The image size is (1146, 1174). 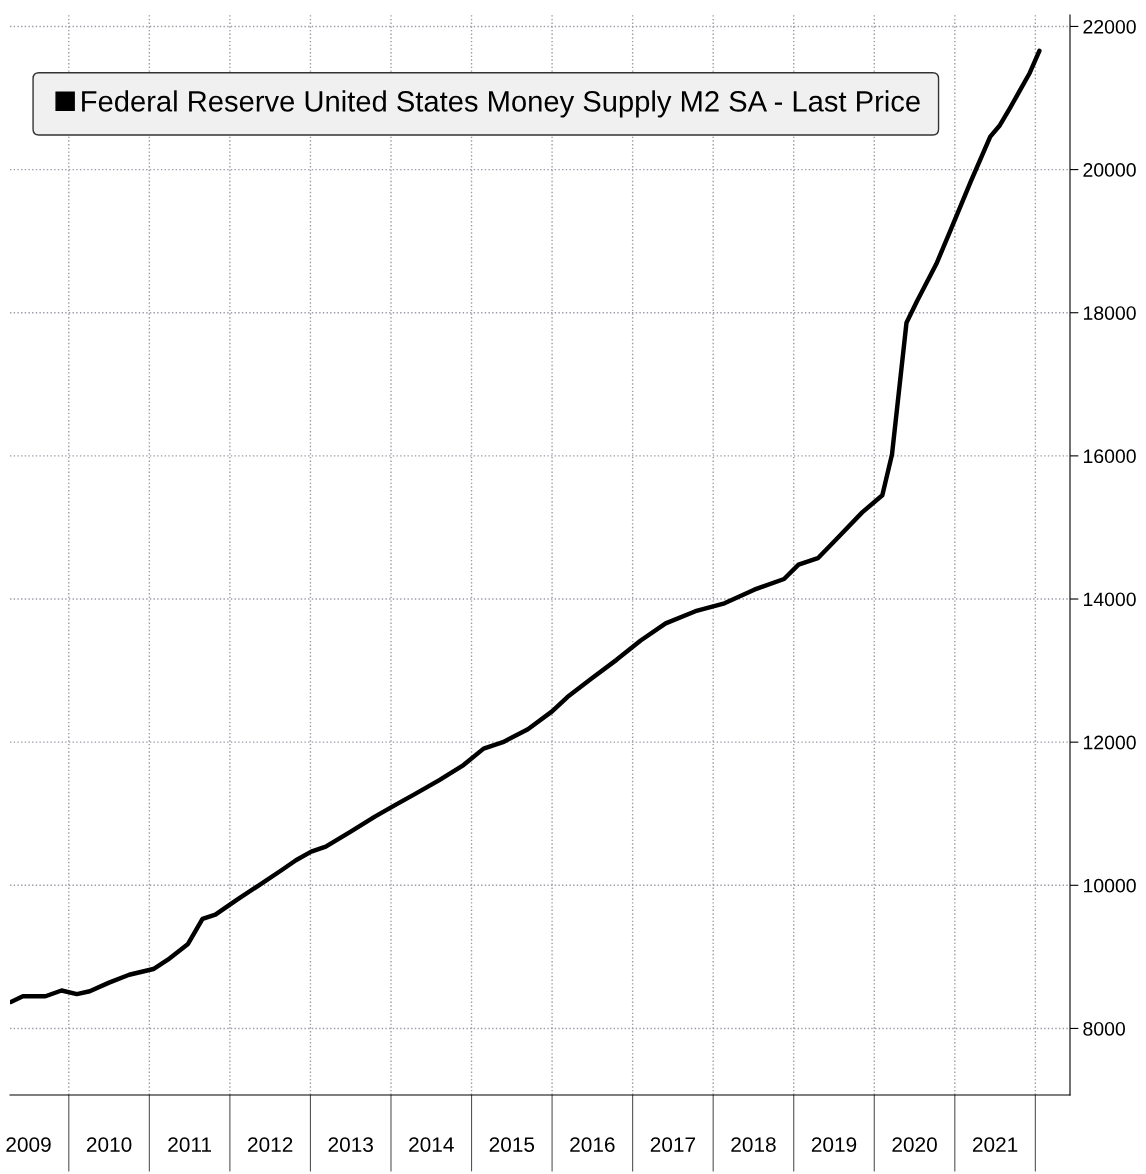 What do you see at coordinates (350, 1144) in the screenshot?
I see `x-tick-label: 2013` at bounding box center [350, 1144].